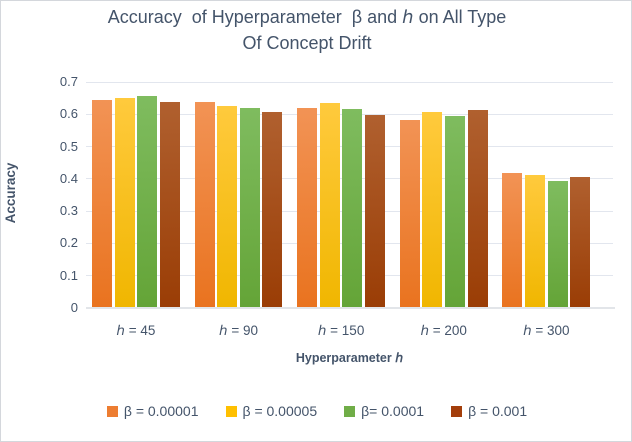  I want to click on chart-legend: β = 0.00001 β = 0.00005 β= 0.0001 β = 0.001, so click(316, 411).